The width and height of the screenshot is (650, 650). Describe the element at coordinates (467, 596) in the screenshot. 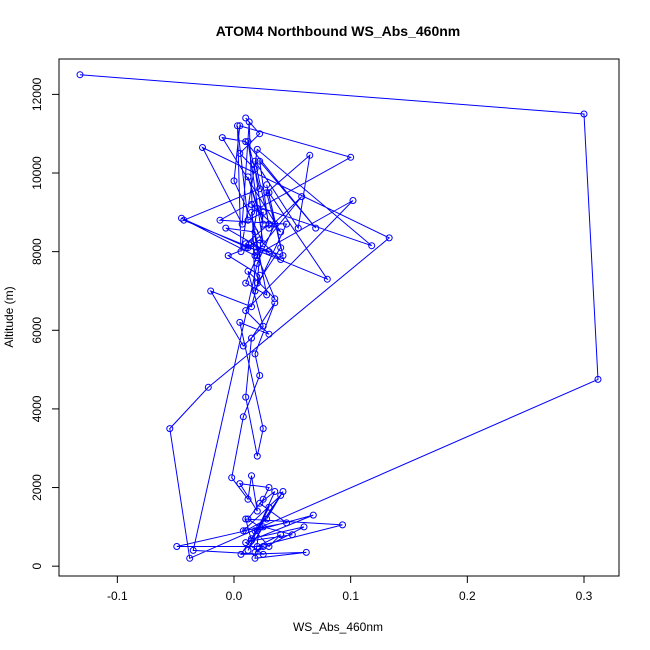

I see `x-tick-label: 0.2` at that location.